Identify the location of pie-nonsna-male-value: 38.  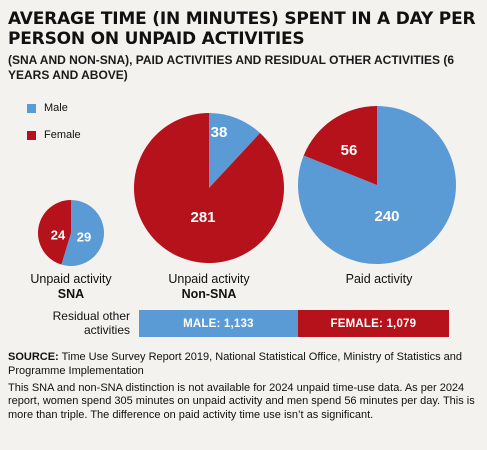
(219, 132).